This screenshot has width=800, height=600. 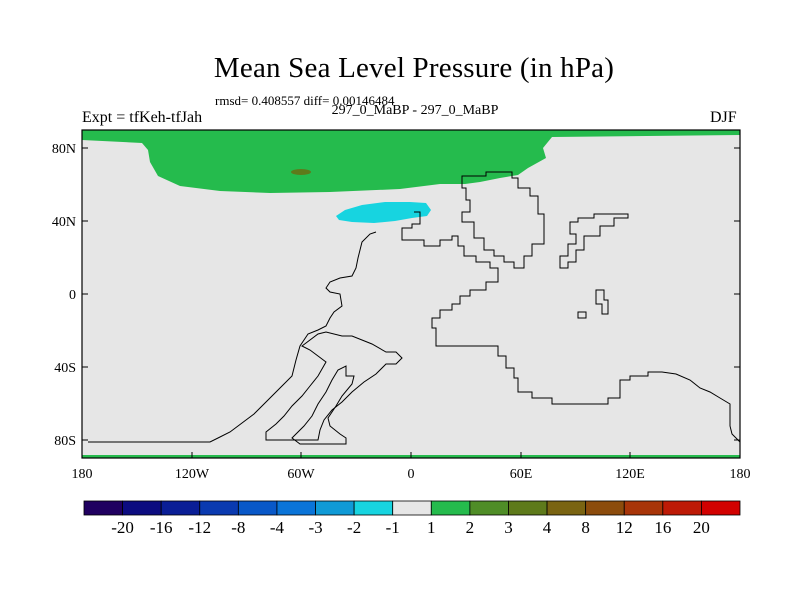 I want to click on lon-label: 60W, so click(x=301, y=474).